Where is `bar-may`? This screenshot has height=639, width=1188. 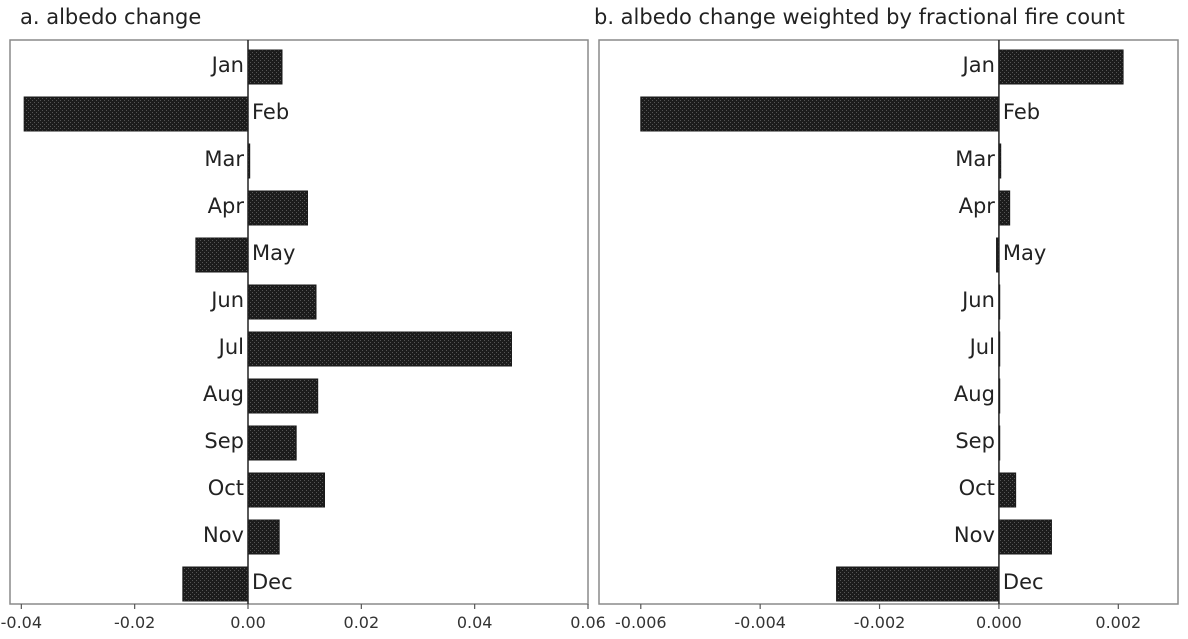 bar-may is located at coordinates (222, 255).